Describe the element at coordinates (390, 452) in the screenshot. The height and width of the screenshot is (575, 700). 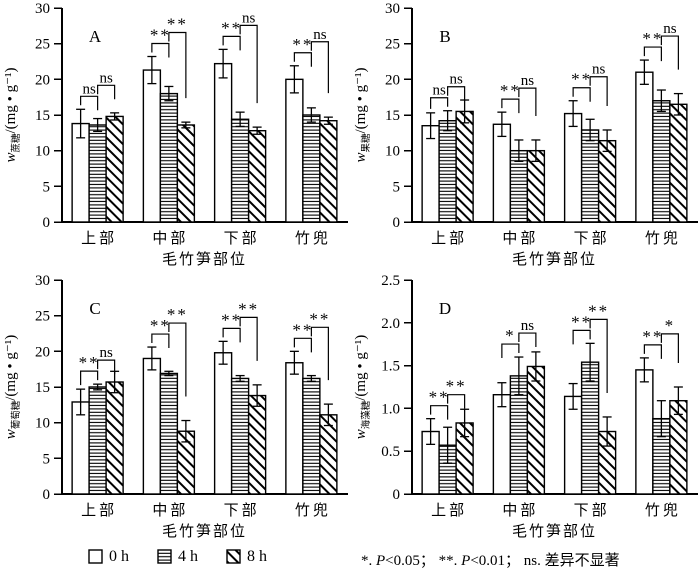
I see `y-tick-label: 0.5` at that location.